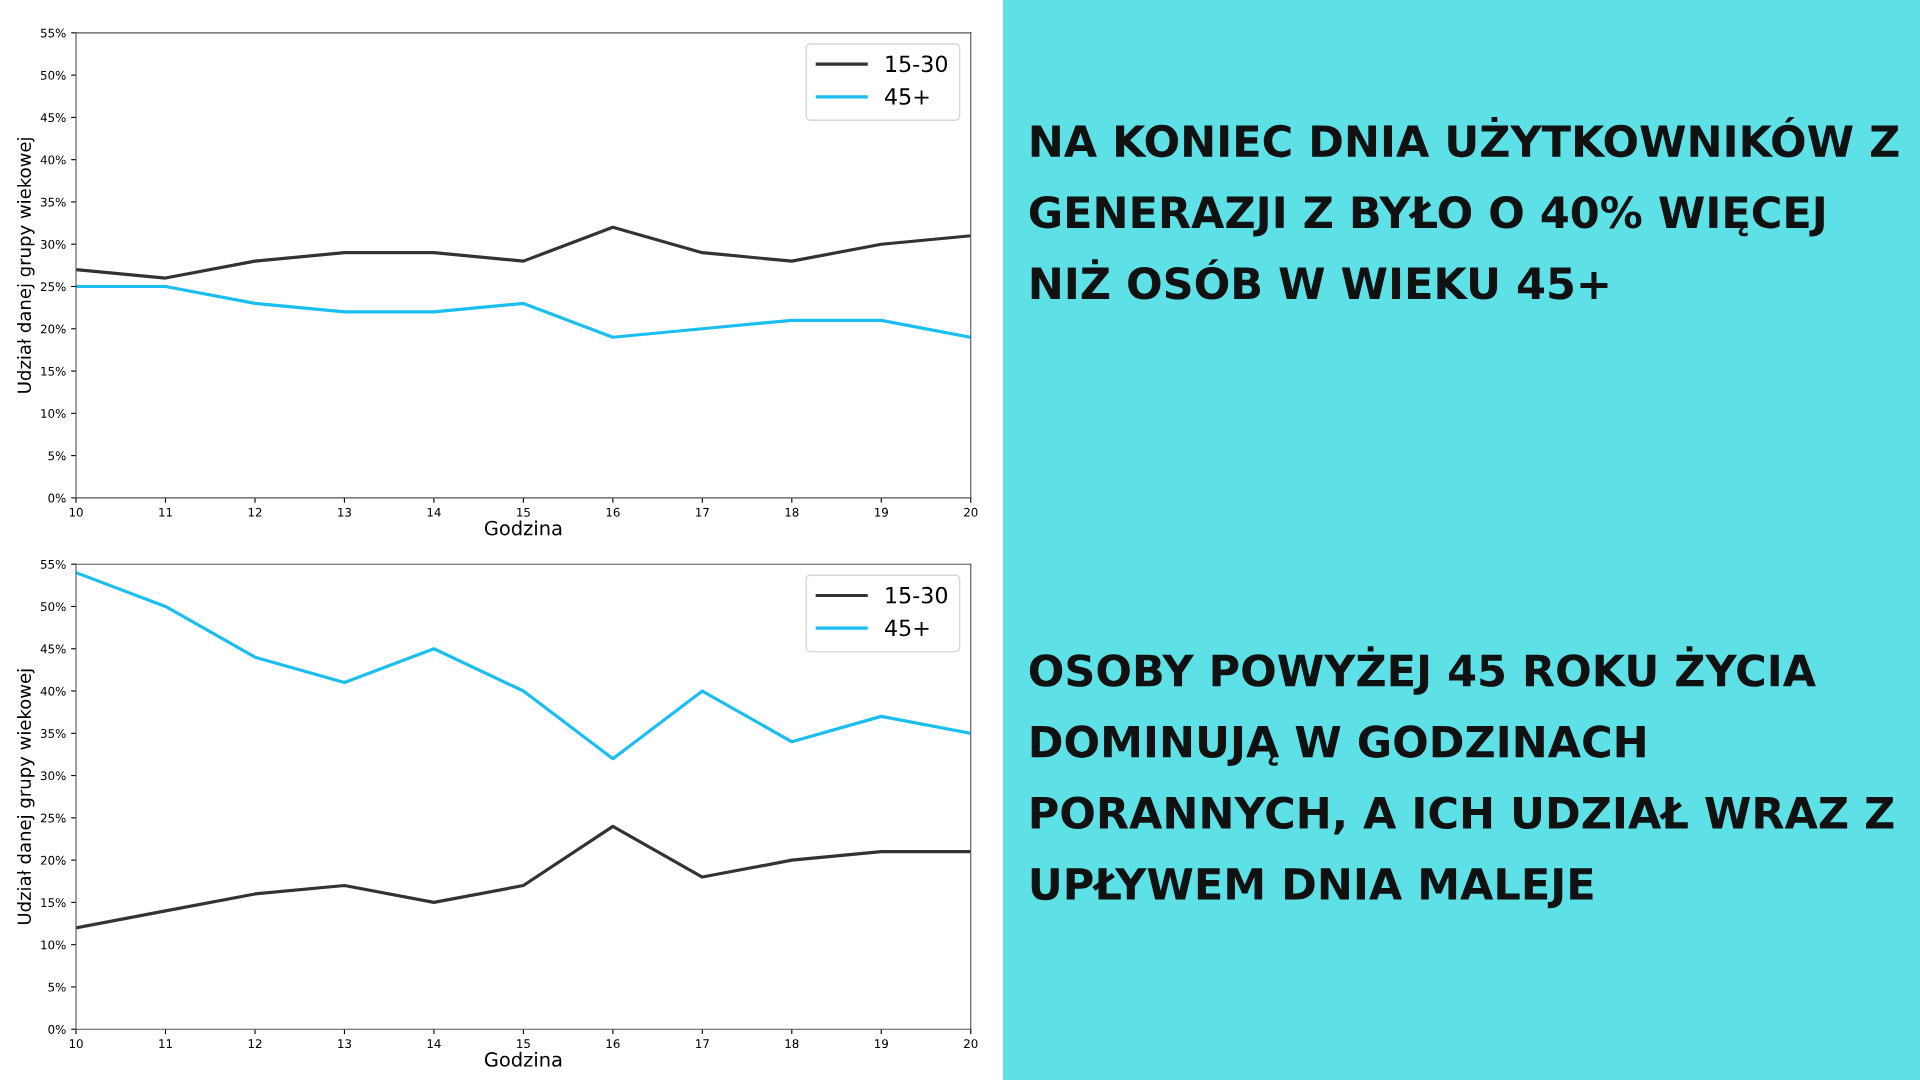 Image resolution: width=1920 pixels, height=1080 pixels. What do you see at coordinates (1461, 777) in the screenshot?
I see `text: OSOBY POWYŻEJ 45 ROKU ŻYCIA DOMINUJĄ W GODZINACH PORANNYCH, A ICH UDZIAŁ WRAZ Z UPŁYWEM DNIA MALEJE` at bounding box center [1461, 777].